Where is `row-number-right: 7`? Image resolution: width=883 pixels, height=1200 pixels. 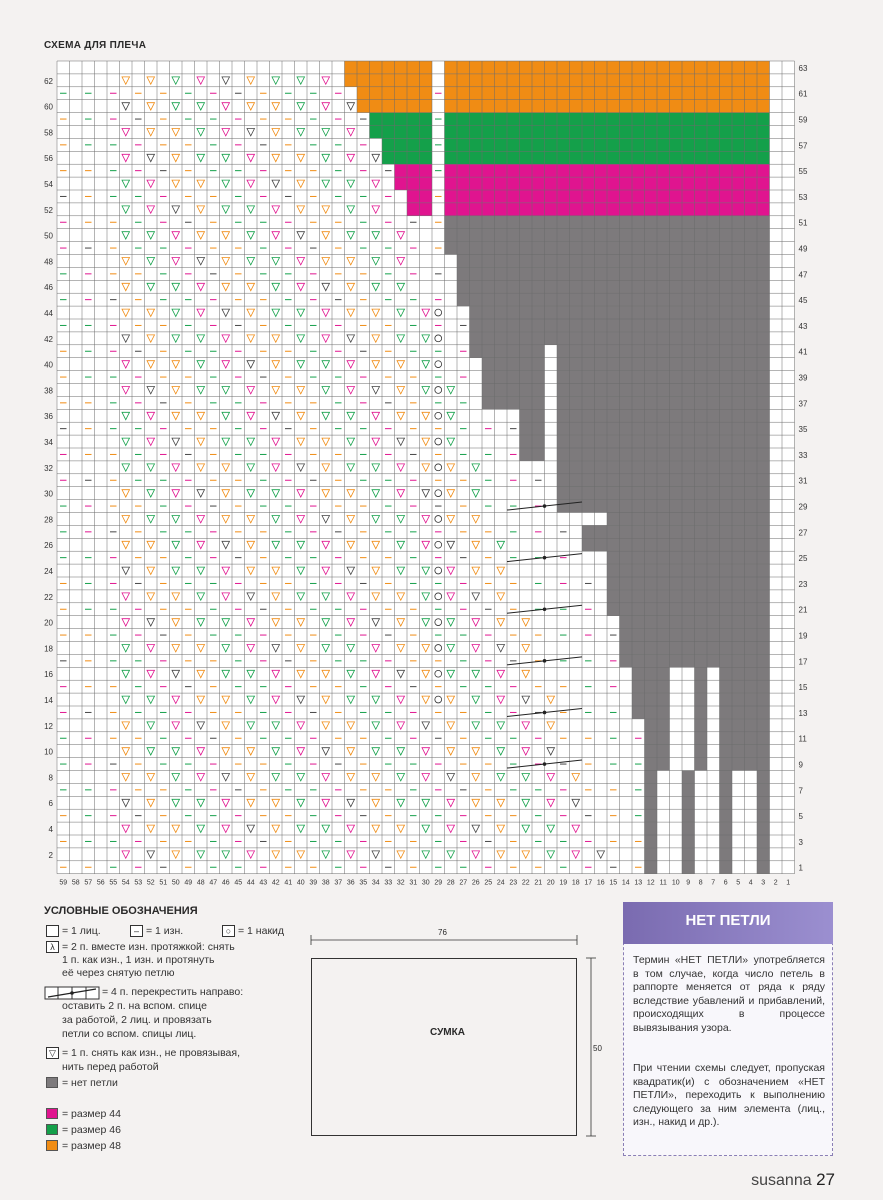
row-number-right: 7 is located at coordinates (801, 790).